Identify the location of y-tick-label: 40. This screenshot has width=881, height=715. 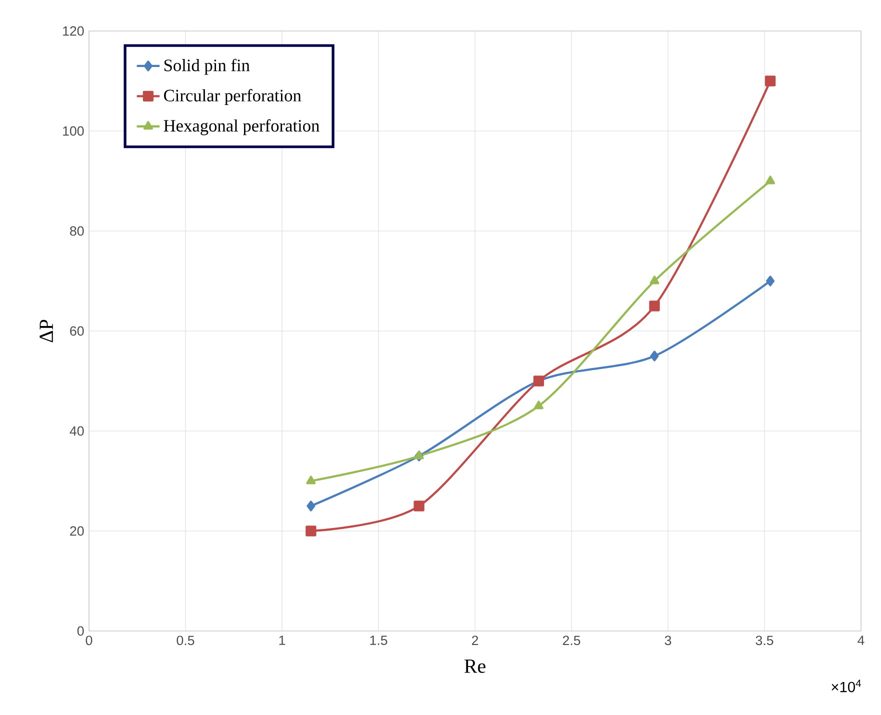
(77, 431).